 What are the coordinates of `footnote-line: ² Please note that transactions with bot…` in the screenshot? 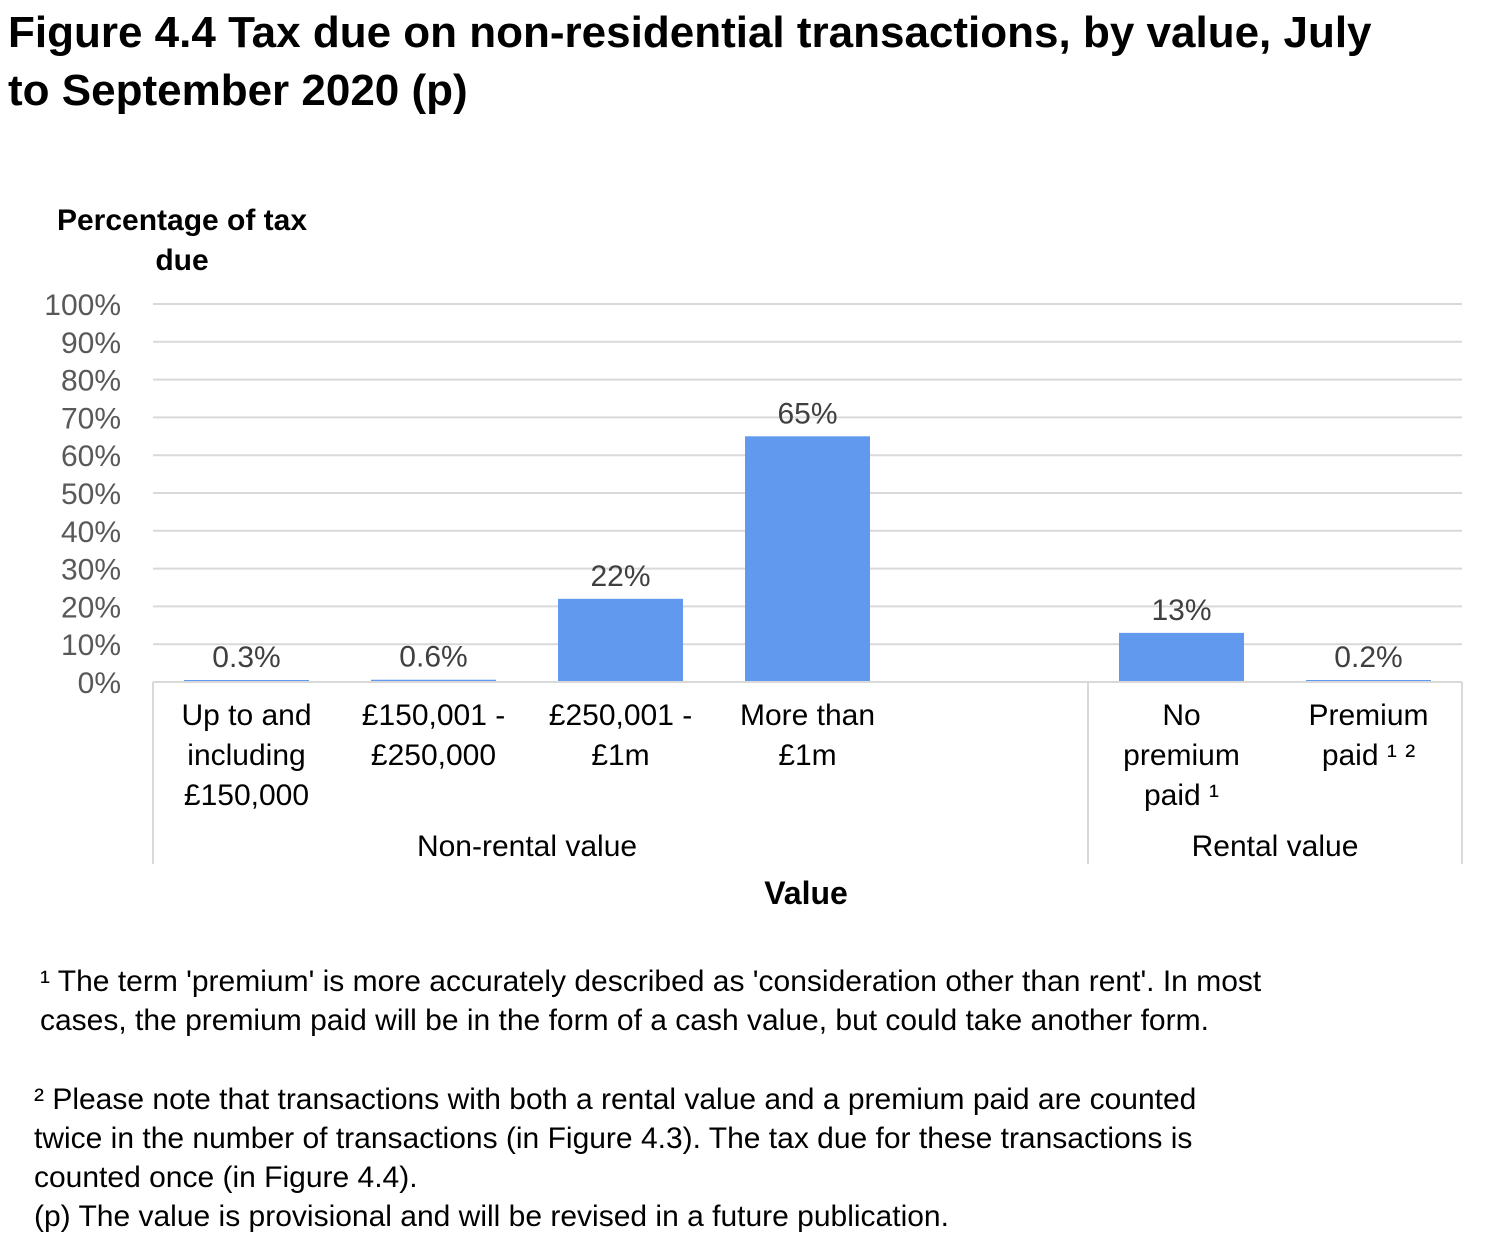 It's located at (615, 1099).